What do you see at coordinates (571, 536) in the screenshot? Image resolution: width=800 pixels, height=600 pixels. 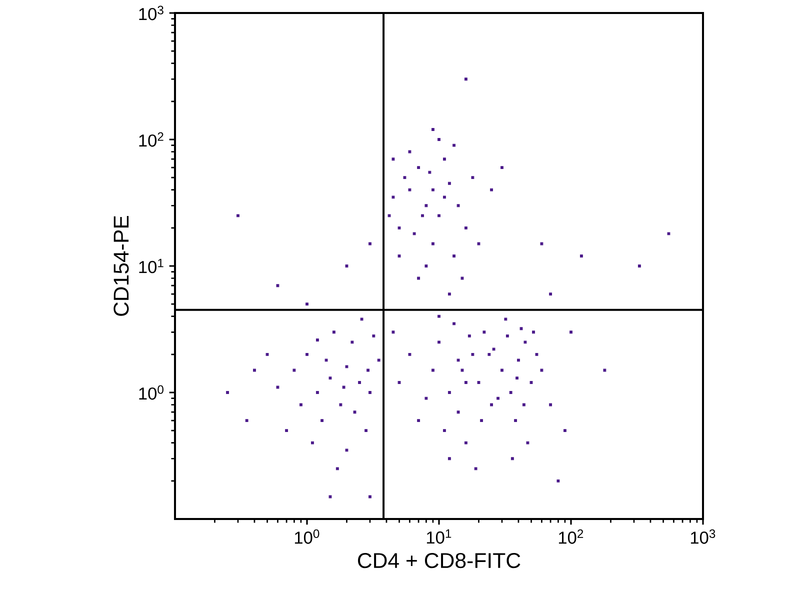 I see `x-tick-label: 10$^{2}$` at bounding box center [571, 536].